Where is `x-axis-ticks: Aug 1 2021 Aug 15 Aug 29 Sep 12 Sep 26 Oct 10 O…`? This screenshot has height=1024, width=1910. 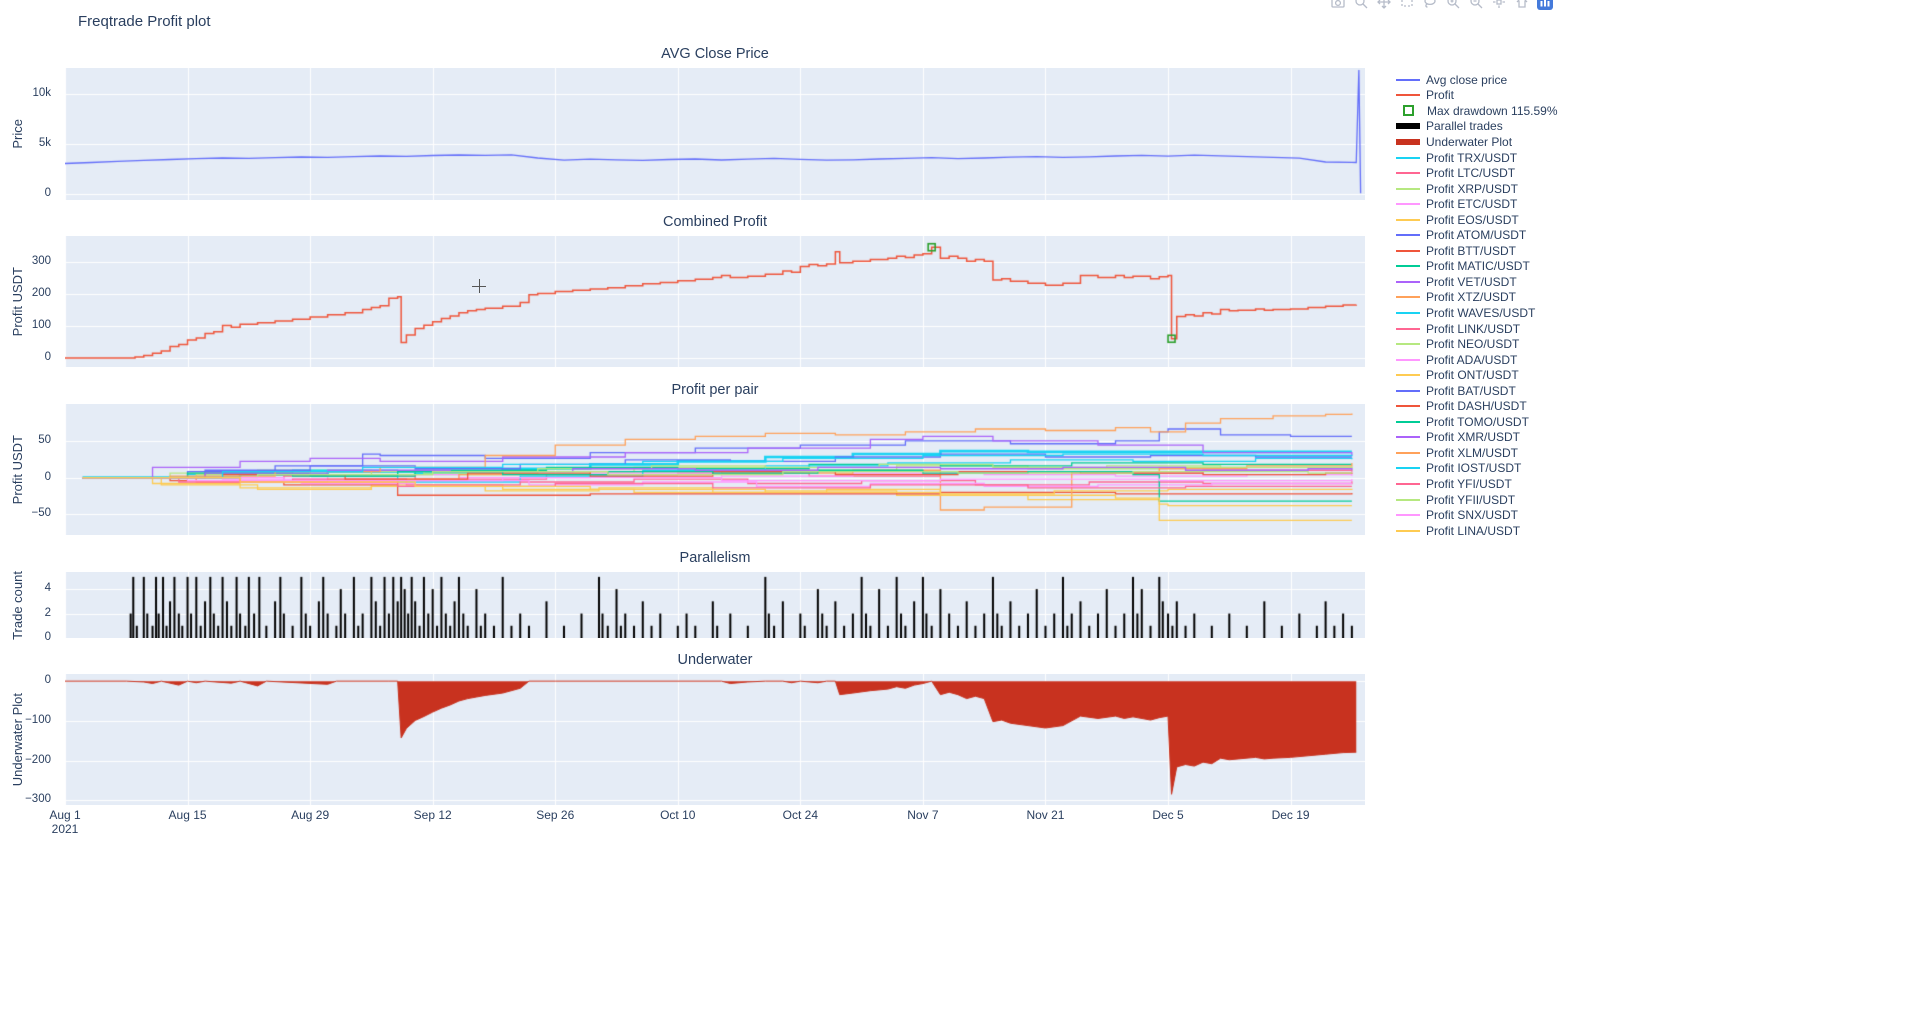
x-axis-ticks: Aug 1 2021 Aug 15 Aug 29 Sep 12 Sep 26 Oct 10 O… is located at coordinates (707, 823).